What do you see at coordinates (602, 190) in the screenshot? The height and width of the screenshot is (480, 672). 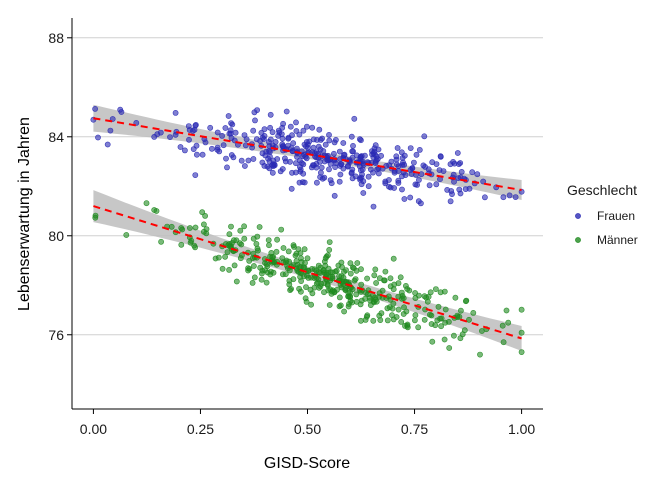 I see `legend-title: Geschlecht` at bounding box center [602, 190].